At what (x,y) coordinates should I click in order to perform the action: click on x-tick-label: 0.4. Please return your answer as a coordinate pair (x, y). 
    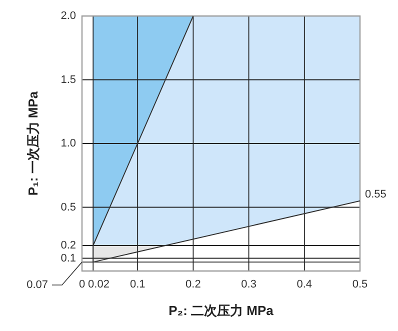
    Looking at the image, I should click on (304, 284).